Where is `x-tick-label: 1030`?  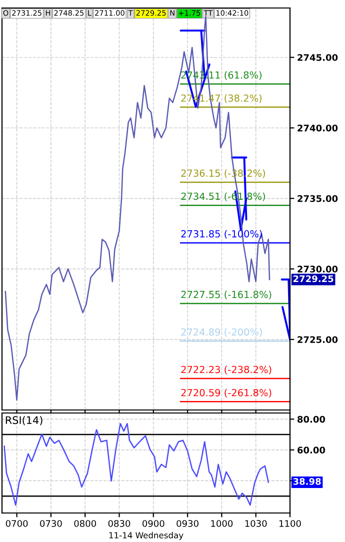
x-tick-label: 1030 is located at coordinates (256, 523).